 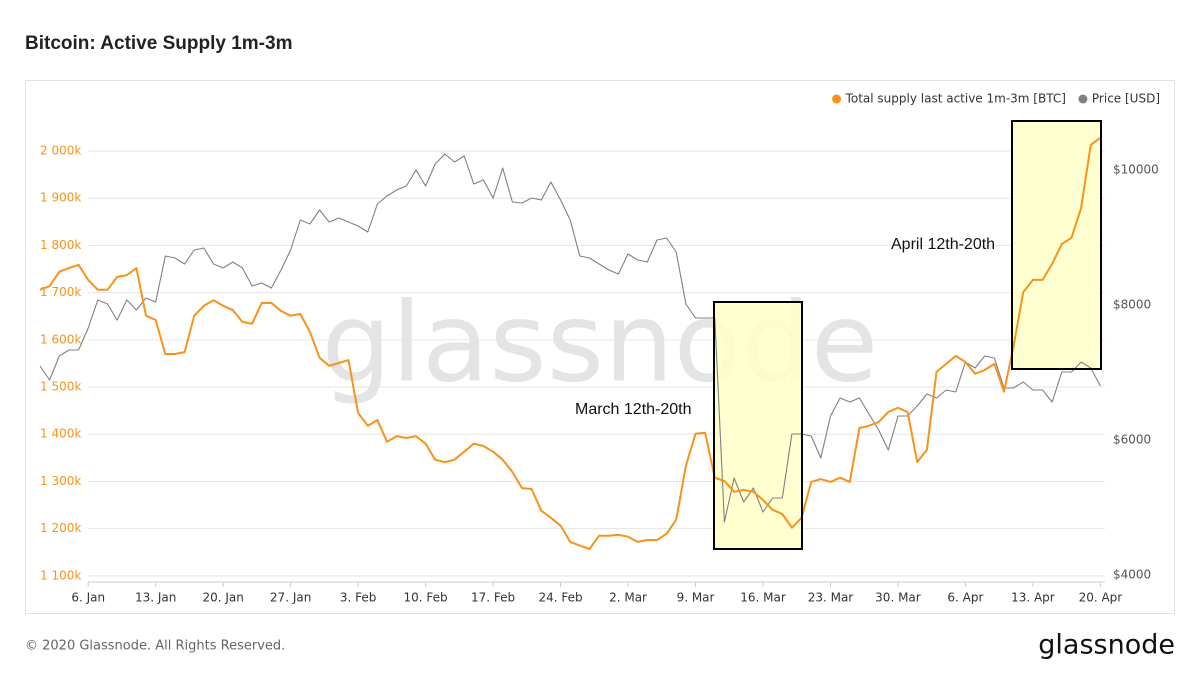 I want to click on y-tick-label: 1 200k, so click(x=60, y=528).